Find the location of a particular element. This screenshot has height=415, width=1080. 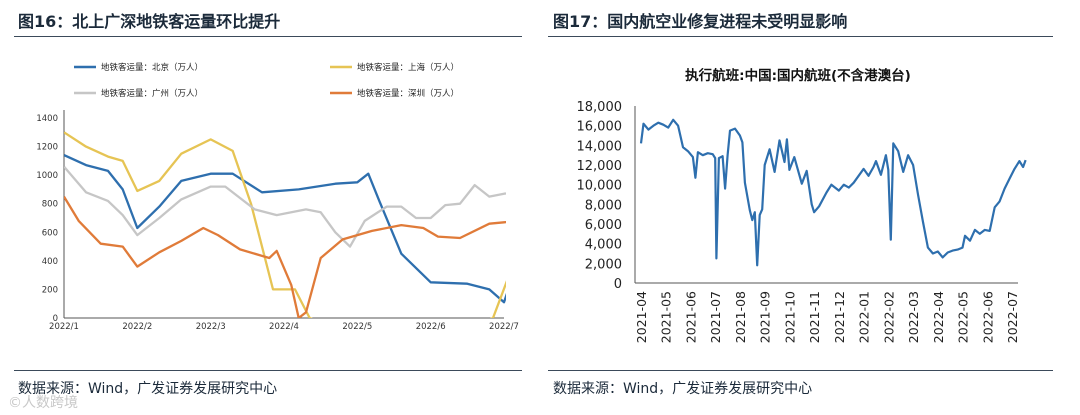

right-x-tick-label-8: 2021-12 is located at coordinates (839, 317).